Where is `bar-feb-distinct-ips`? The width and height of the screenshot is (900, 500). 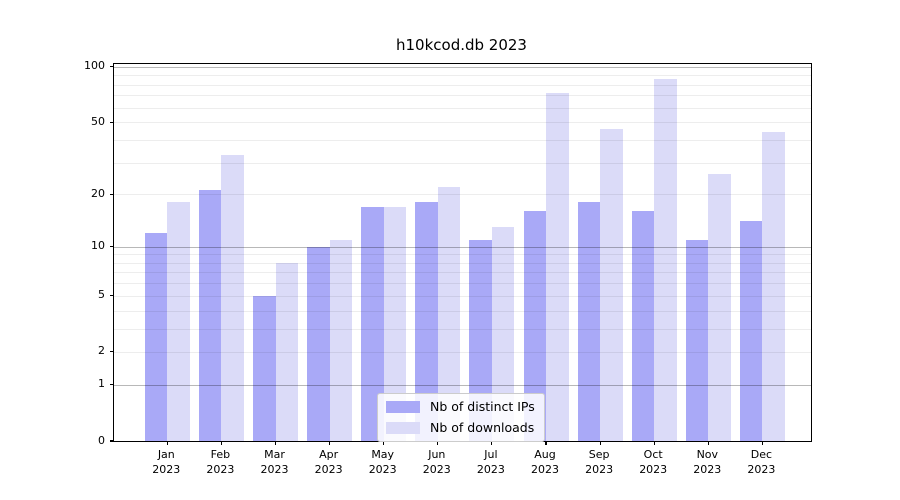
bar-feb-distinct-ips is located at coordinates (210, 315).